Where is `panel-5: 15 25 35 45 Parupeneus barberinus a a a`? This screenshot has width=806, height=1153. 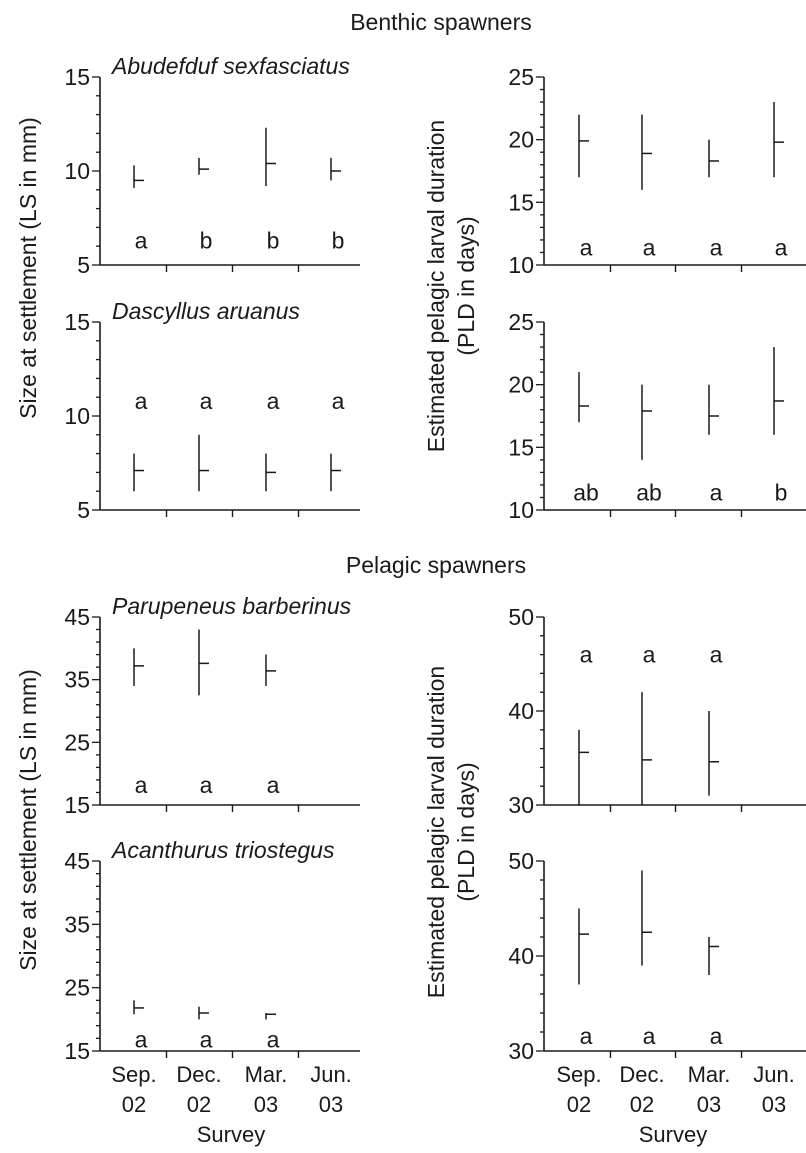
panel-5: 15 25 35 45 Parupeneus barberinus a a a is located at coordinates (212, 705).